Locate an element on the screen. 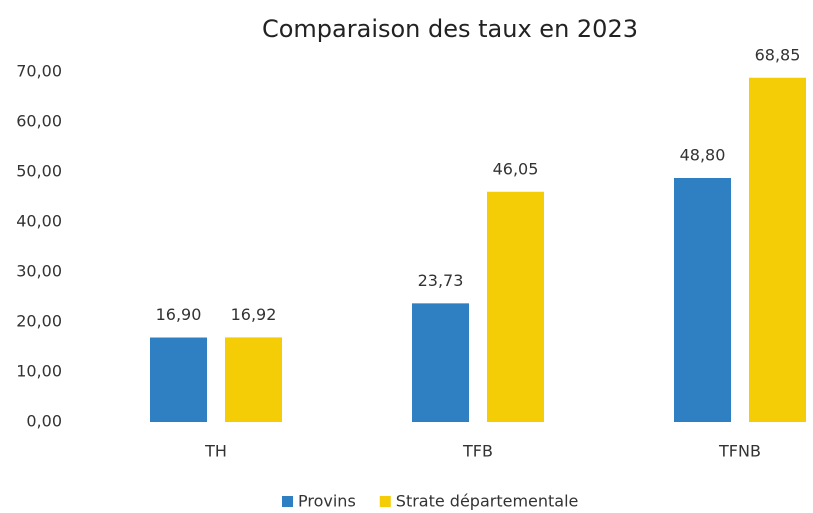  legend-label: Provins is located at coordinates (327, 501).